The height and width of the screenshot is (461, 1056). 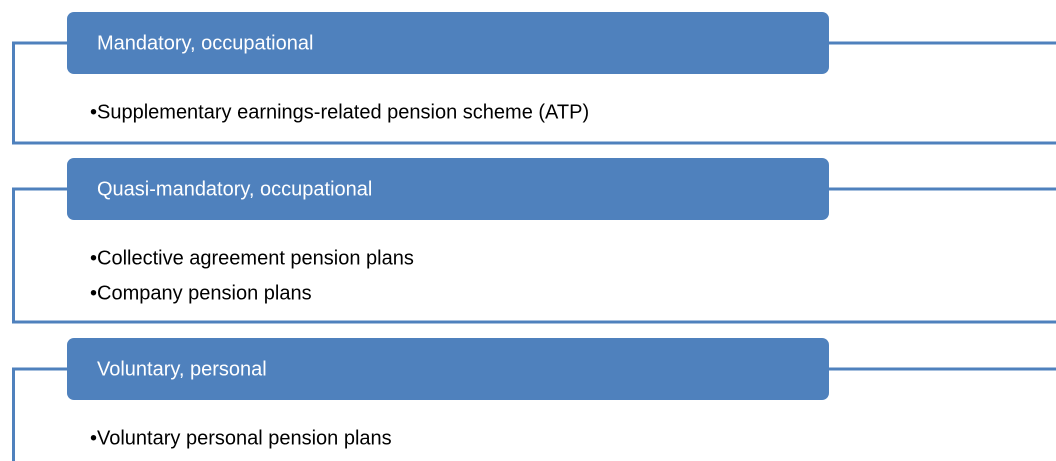 I want to click on group-item: •Voluntary personal pension plans, so click(x=241, y=438).